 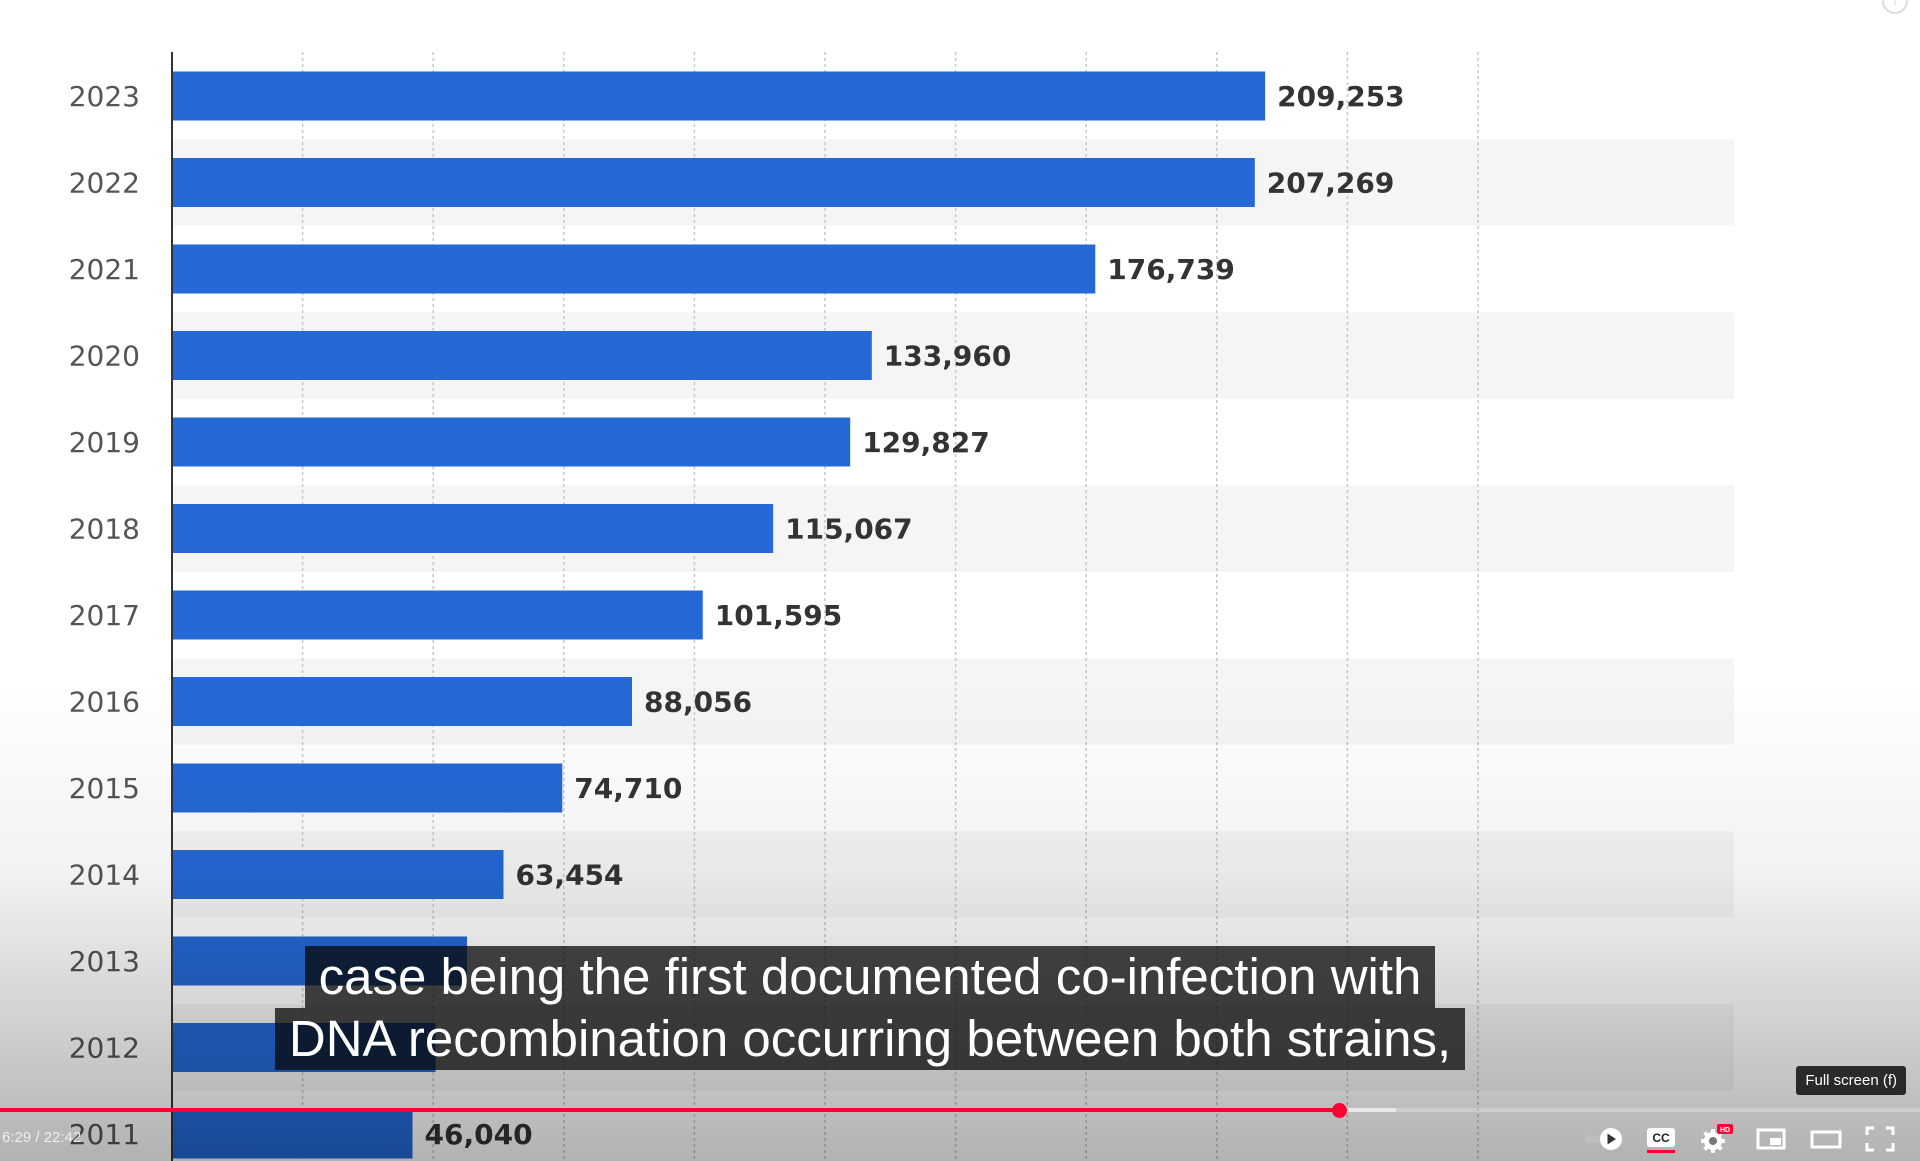 What do you see at coordinates (104, 1134) in the screenshot?
I see `y-tick-label: 2011` at bounding box center [104, 1134].